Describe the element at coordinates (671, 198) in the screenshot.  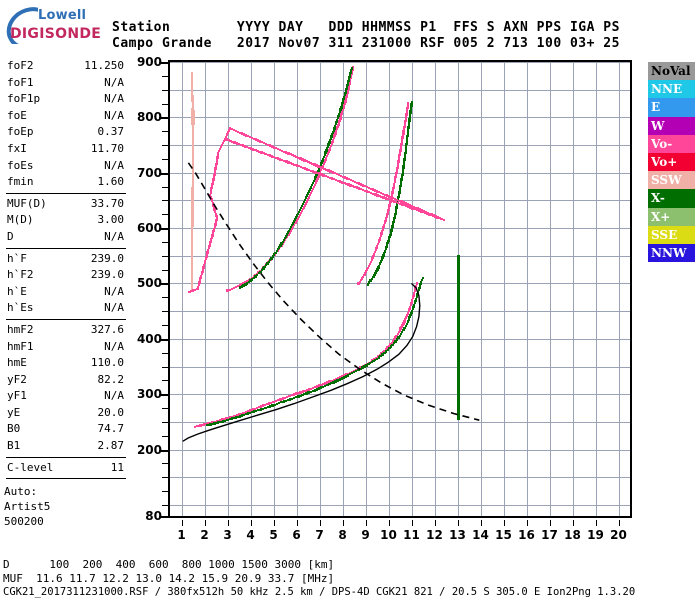
I see `legend-item-x: X-` at that location.